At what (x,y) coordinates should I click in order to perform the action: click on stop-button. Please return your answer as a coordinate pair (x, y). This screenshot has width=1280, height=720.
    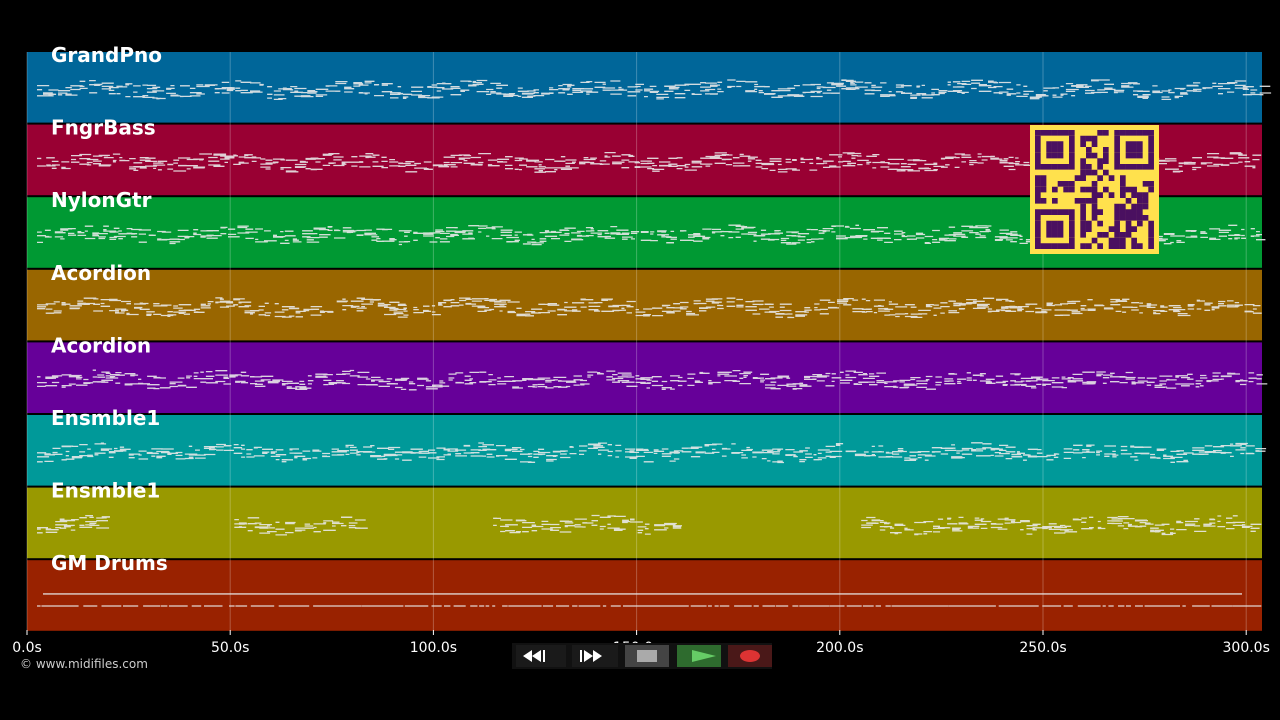
    Looking at the image, I should click on (647, 656).